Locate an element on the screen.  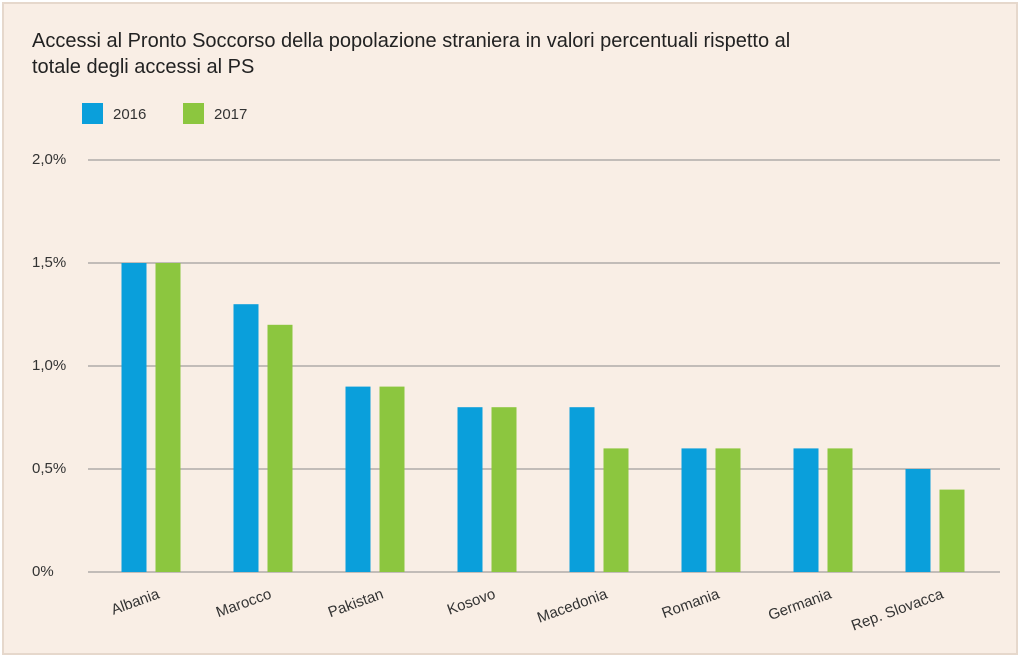
y-tick-label: 0,5% is located at coordinates (49, 468).